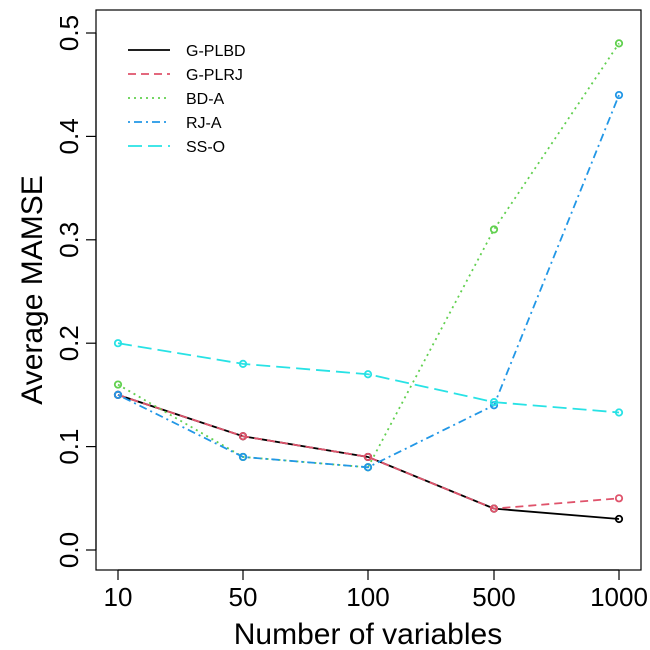 This screenshot has height=650, width=650. I want to click on series-ss-o, so click(368, 378).